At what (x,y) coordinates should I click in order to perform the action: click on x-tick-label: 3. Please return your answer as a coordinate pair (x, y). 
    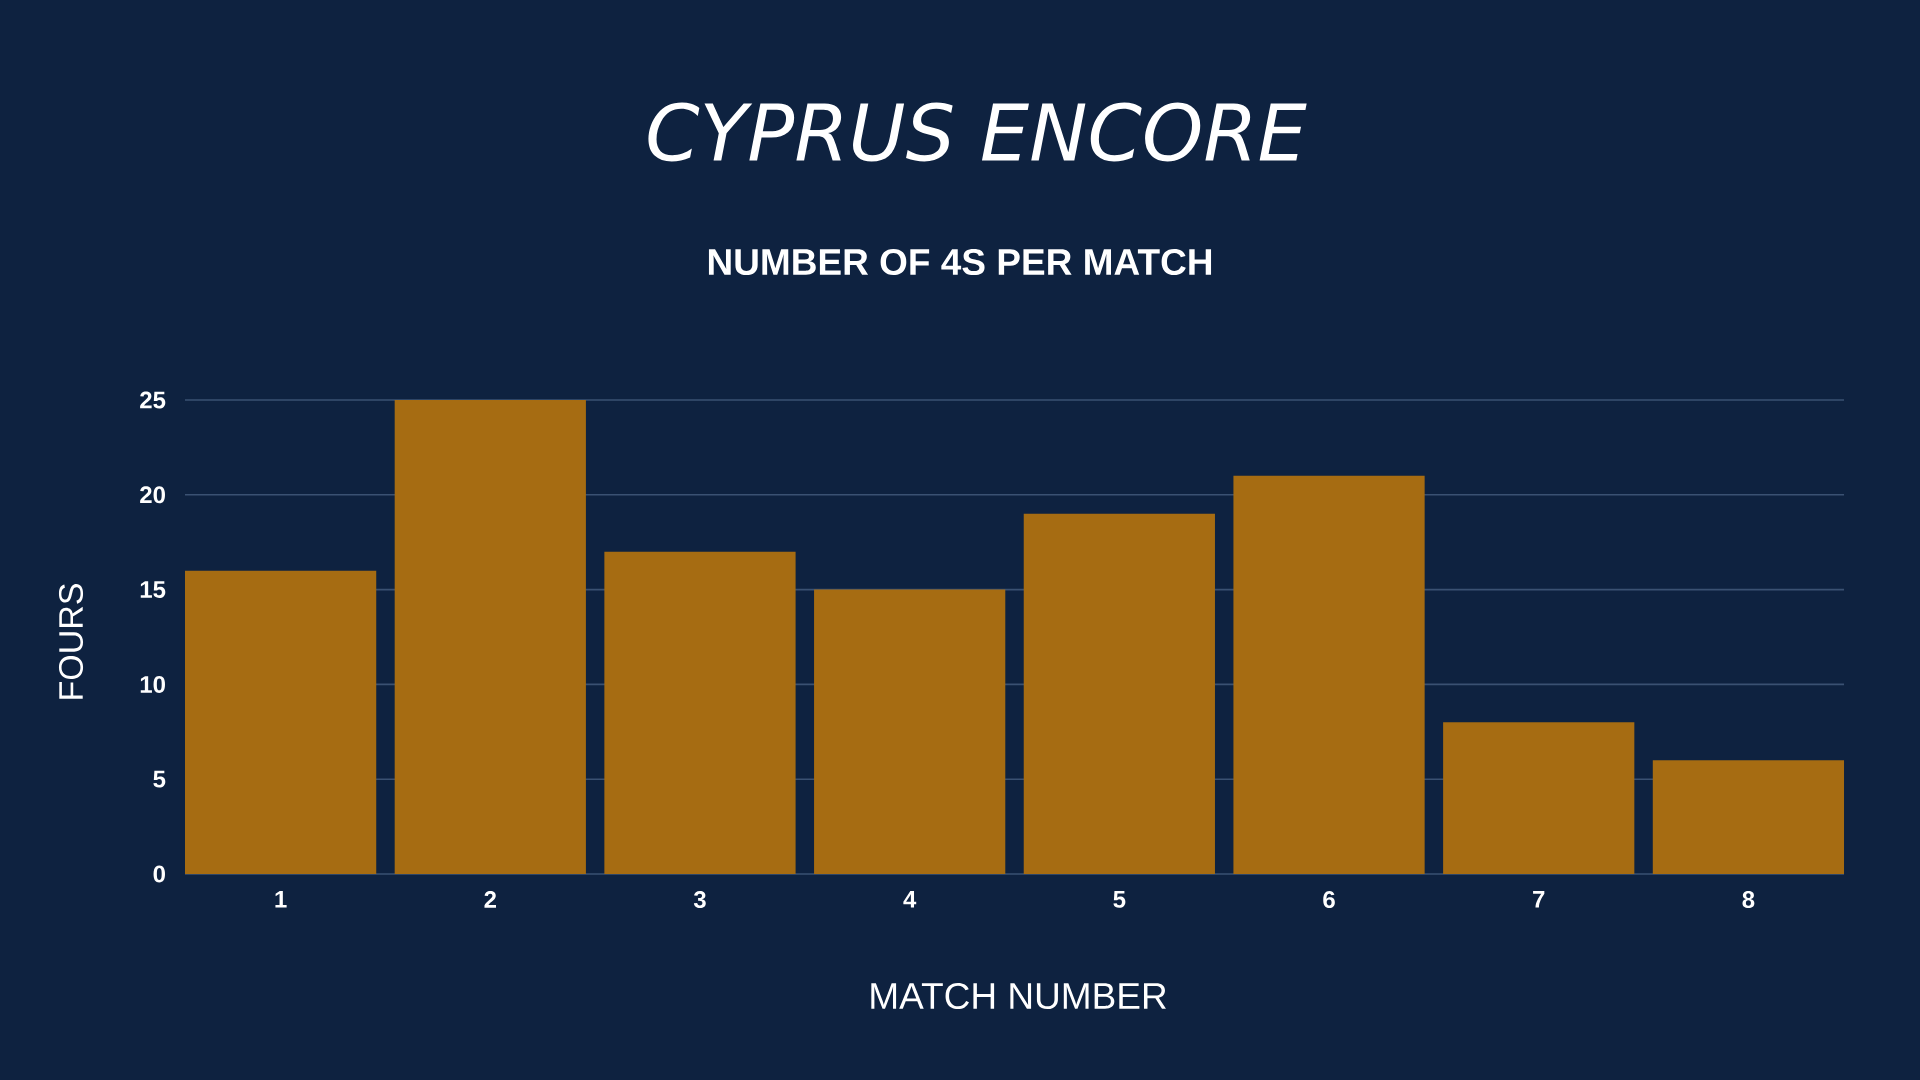
    Looking at the image, I should click on (699, 900).